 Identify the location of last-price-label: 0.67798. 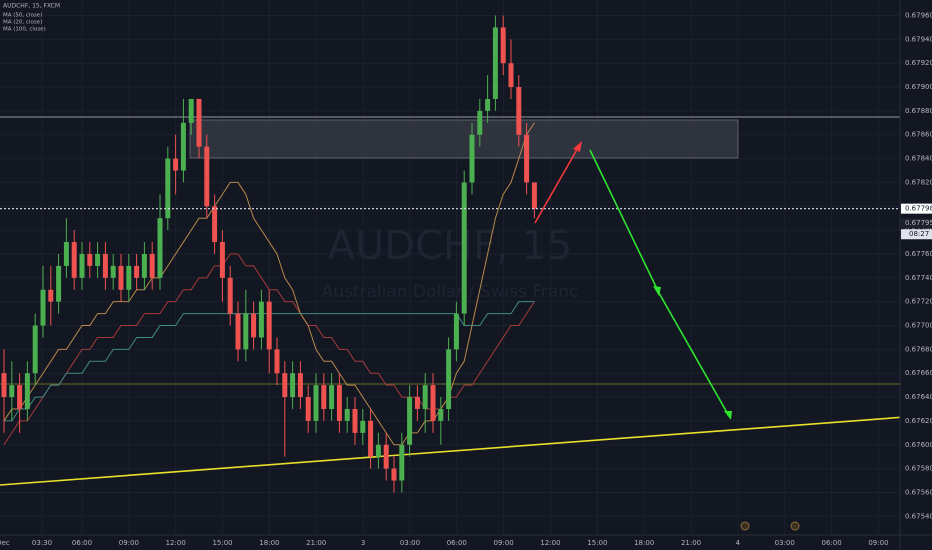
(918, 209).